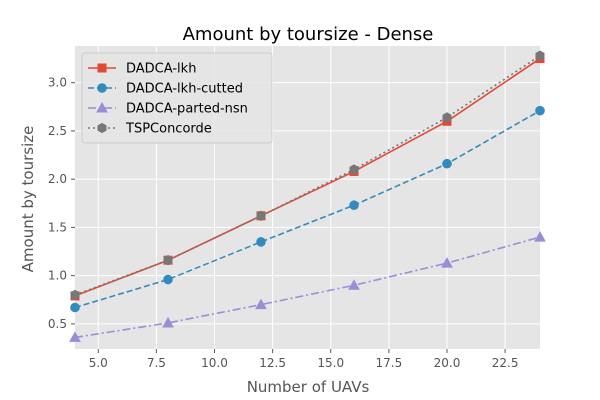  What do you see at coordinates (184, 89) in the screenshot?
I see `legend-label: DADCA-lkh-cutted` at bounding box center [184, 89].